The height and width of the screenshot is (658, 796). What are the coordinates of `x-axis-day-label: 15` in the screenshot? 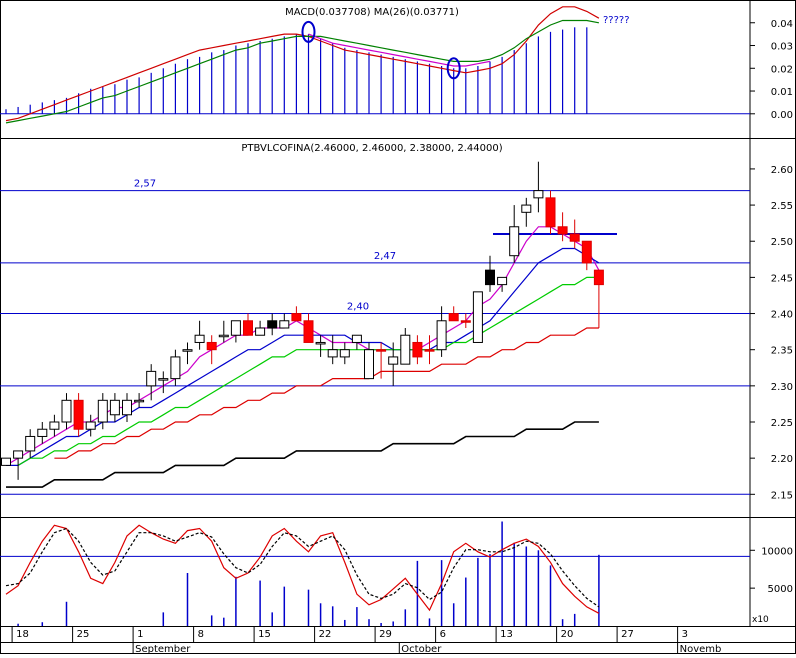 It's located at (264, 634).